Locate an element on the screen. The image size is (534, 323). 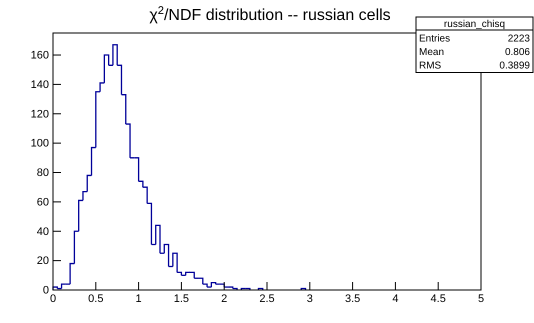
x-tick-label: 3 is located at coordinates (309, 298).